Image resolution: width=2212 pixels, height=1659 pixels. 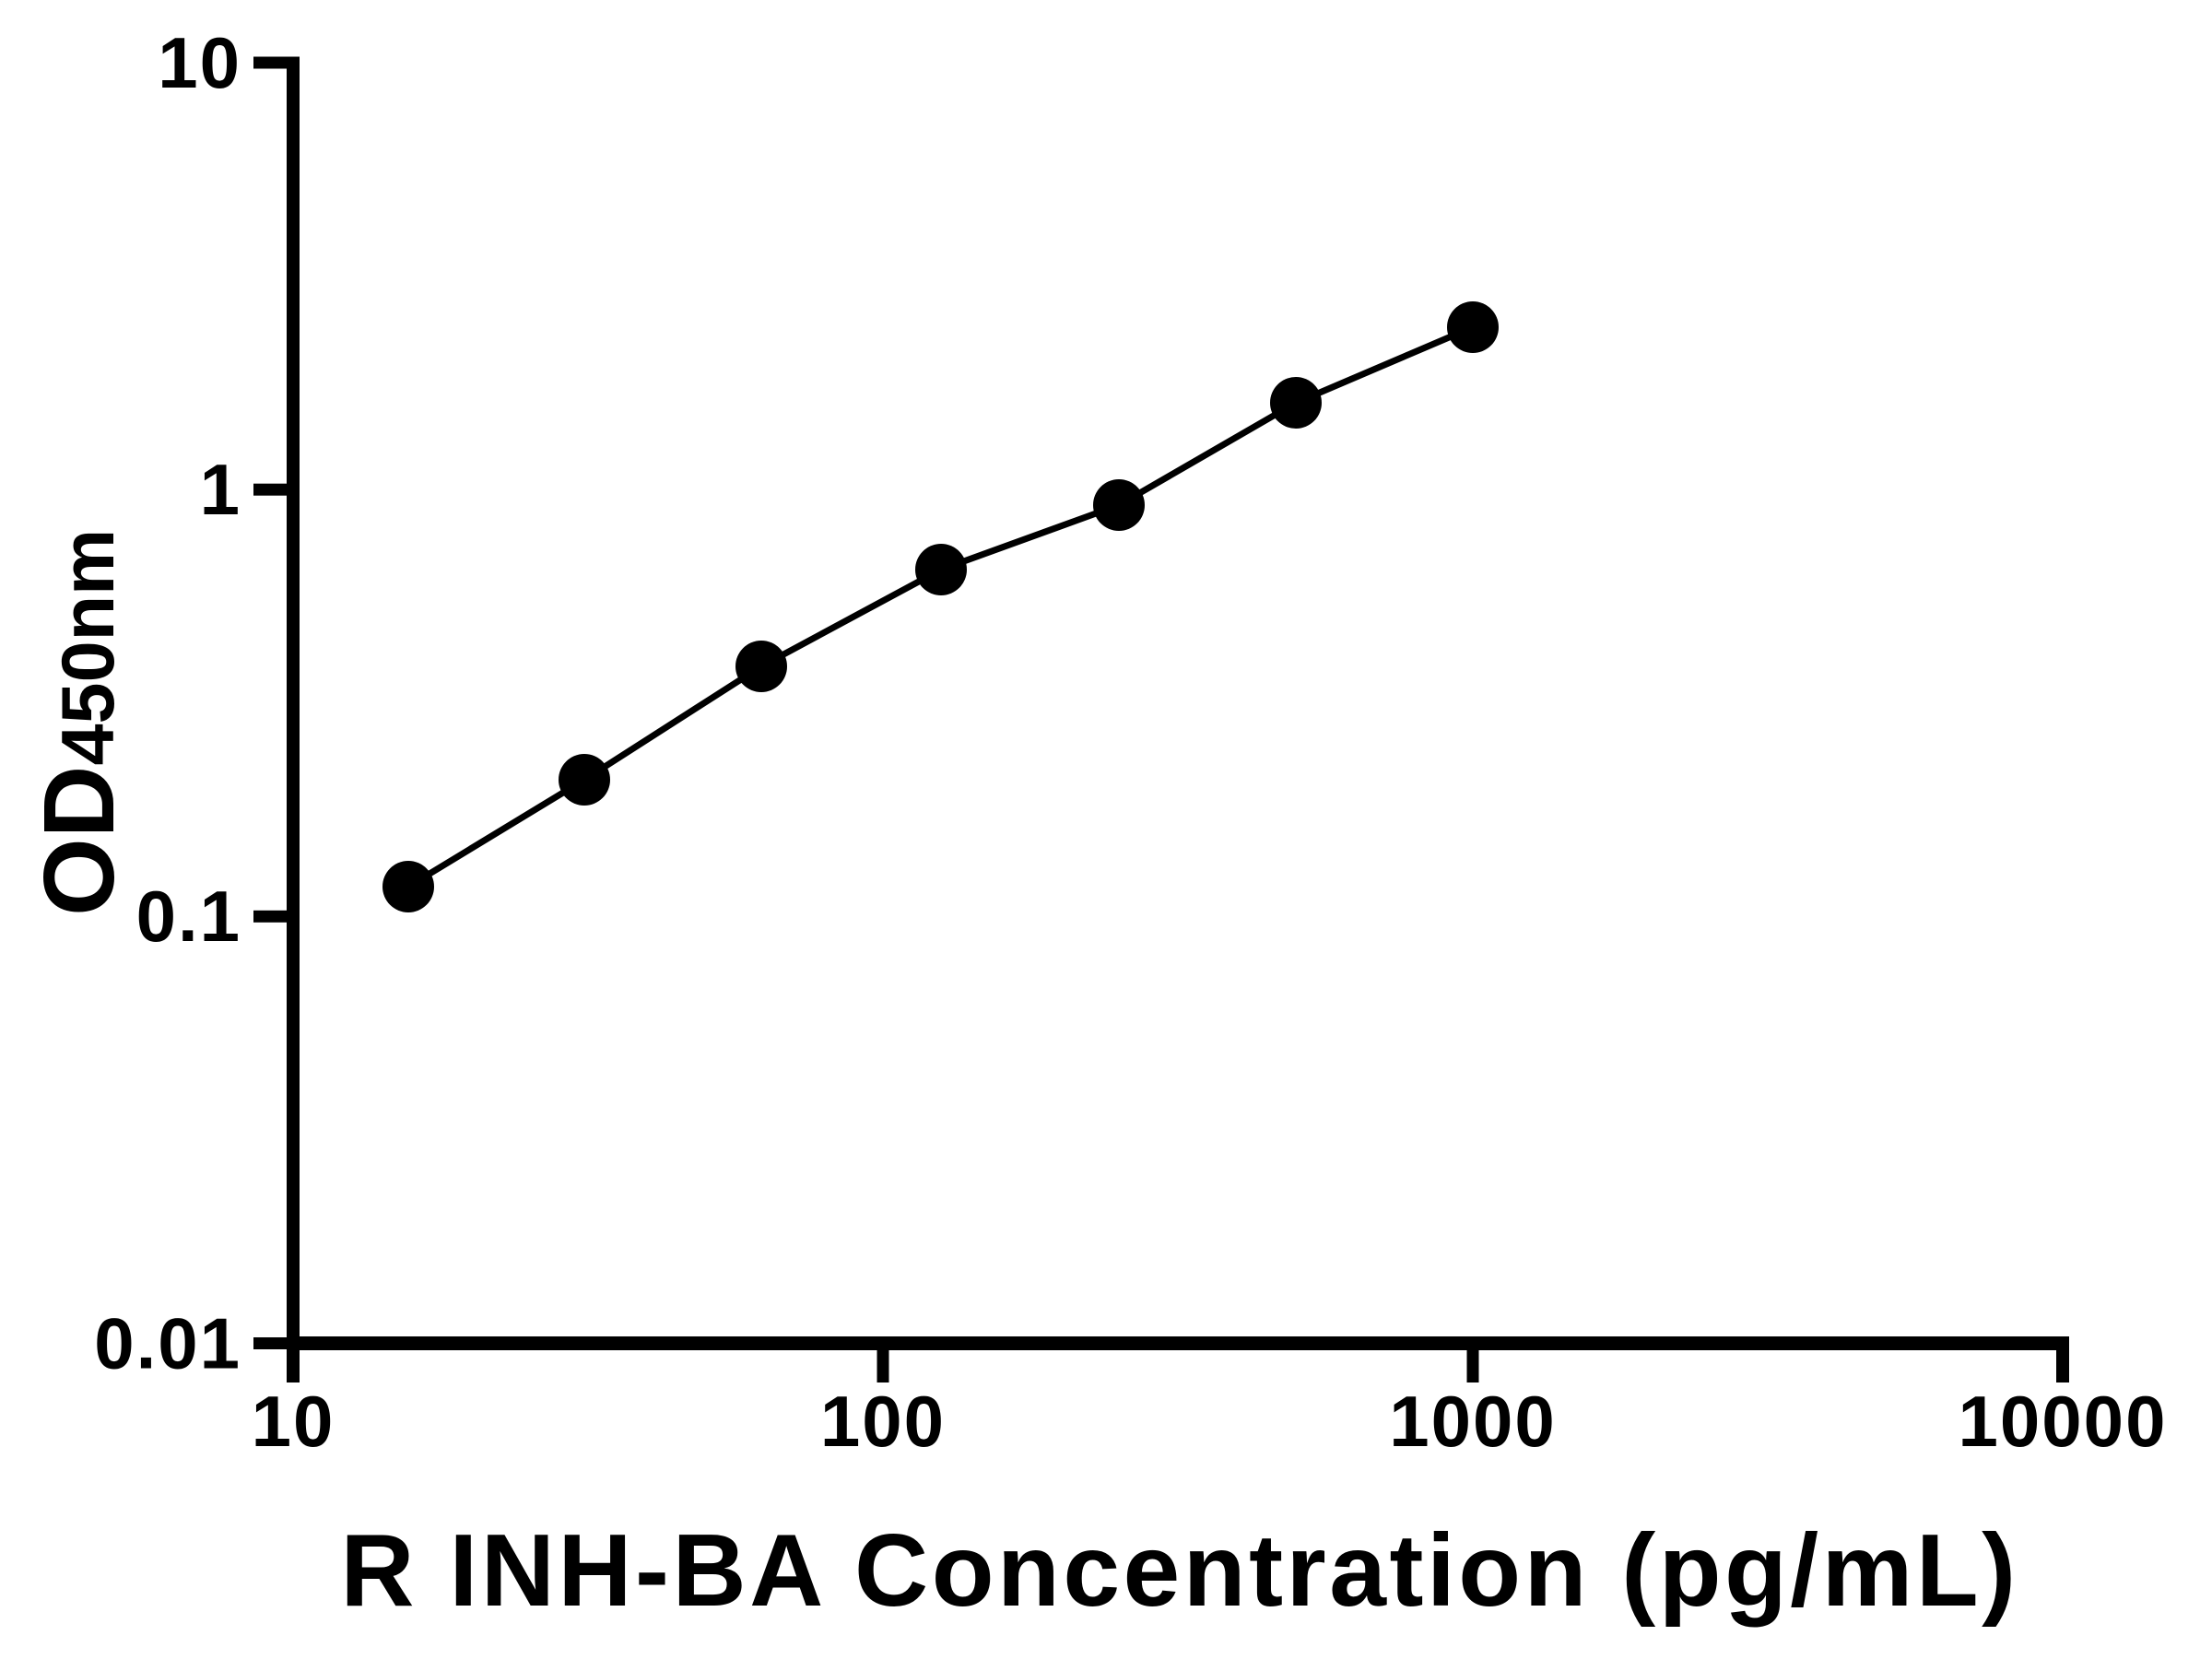 What do you see at coordinates (167, 1343) in the screenshot?
I see `svg-text: 0.01` at bounding box center [167, 1343].